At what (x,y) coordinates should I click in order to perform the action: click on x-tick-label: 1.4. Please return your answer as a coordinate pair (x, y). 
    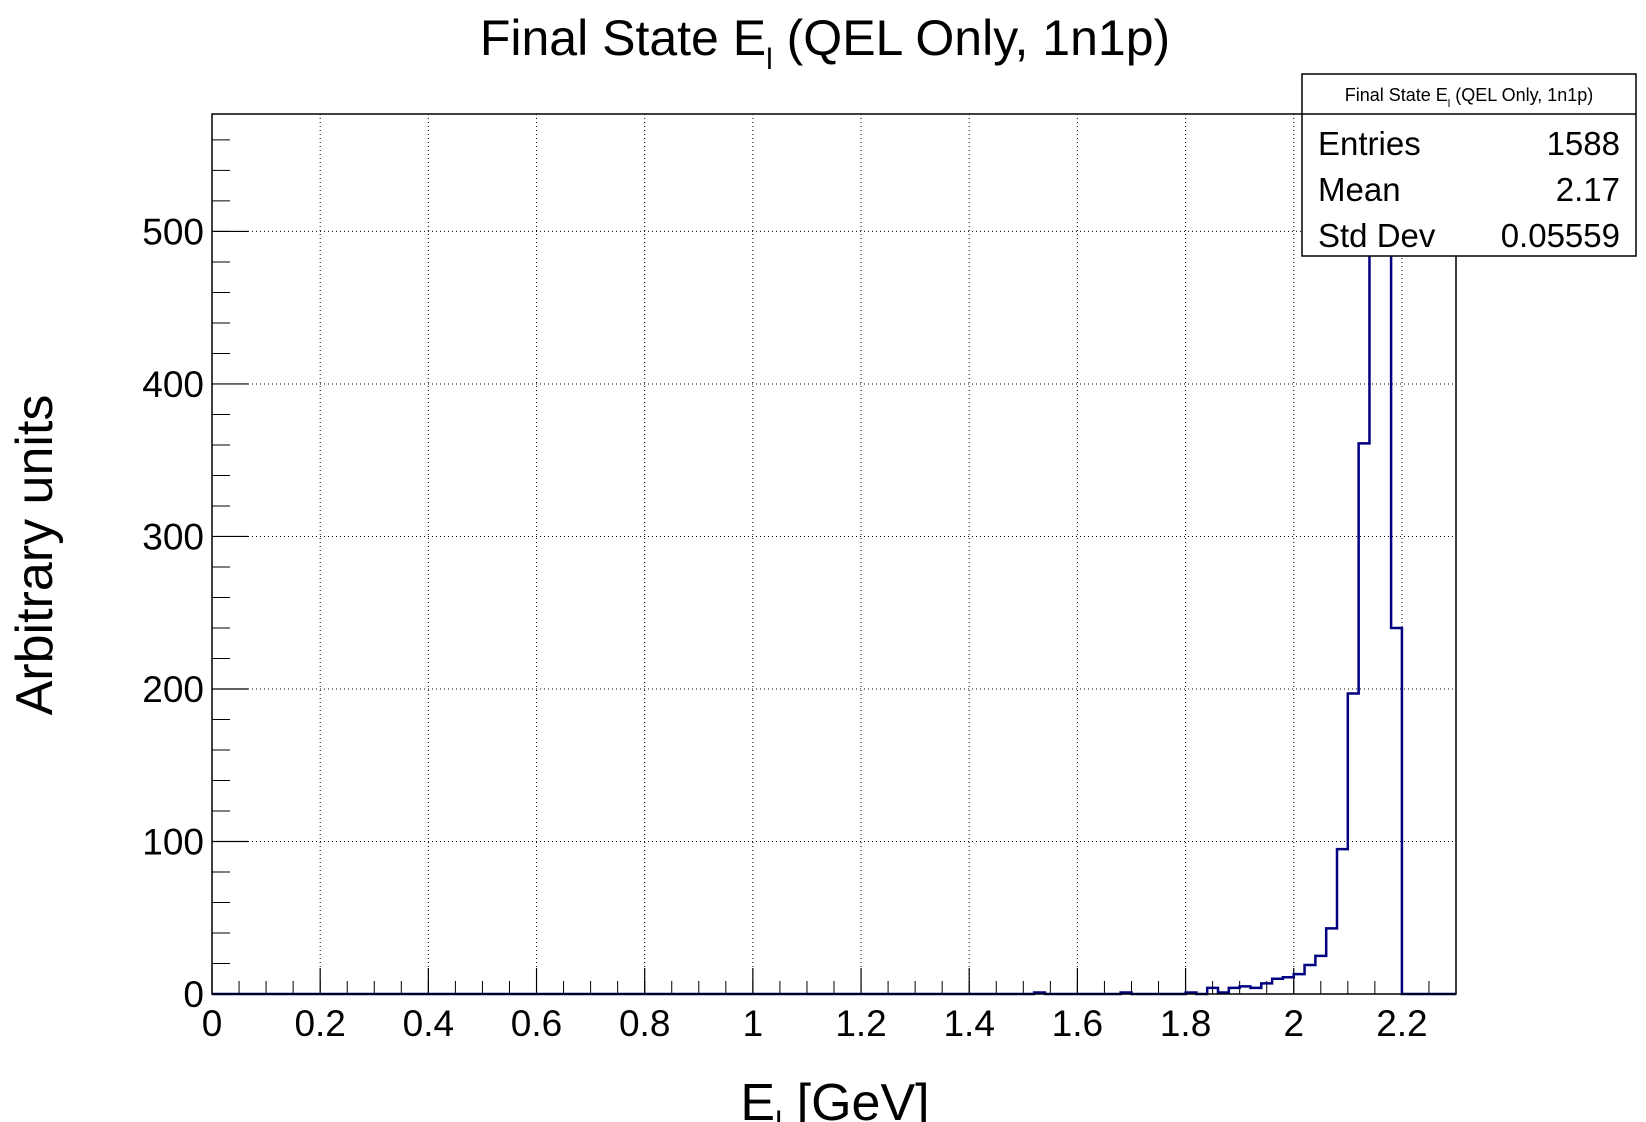
    Looking at the image, I should click on (968, 1023).